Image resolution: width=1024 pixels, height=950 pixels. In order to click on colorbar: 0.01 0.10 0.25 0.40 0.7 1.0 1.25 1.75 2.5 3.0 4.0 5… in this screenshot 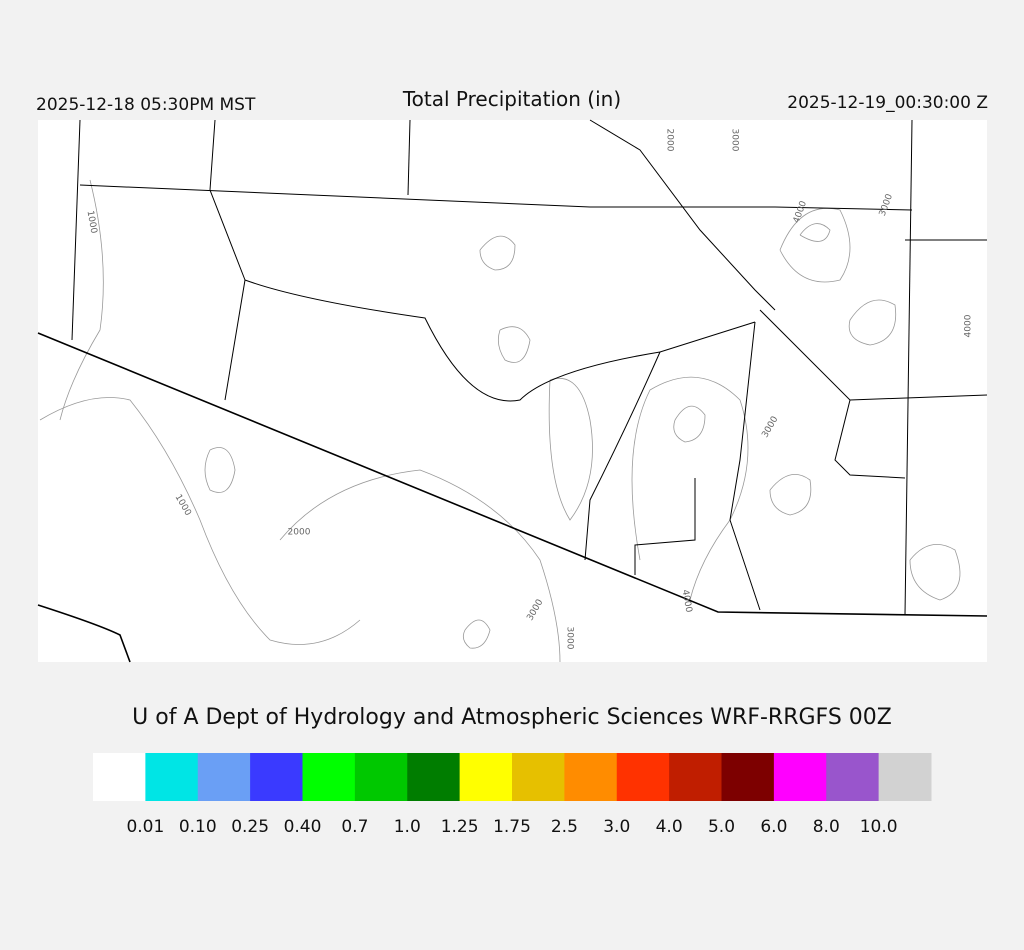, I will do `click(512, 795)`.